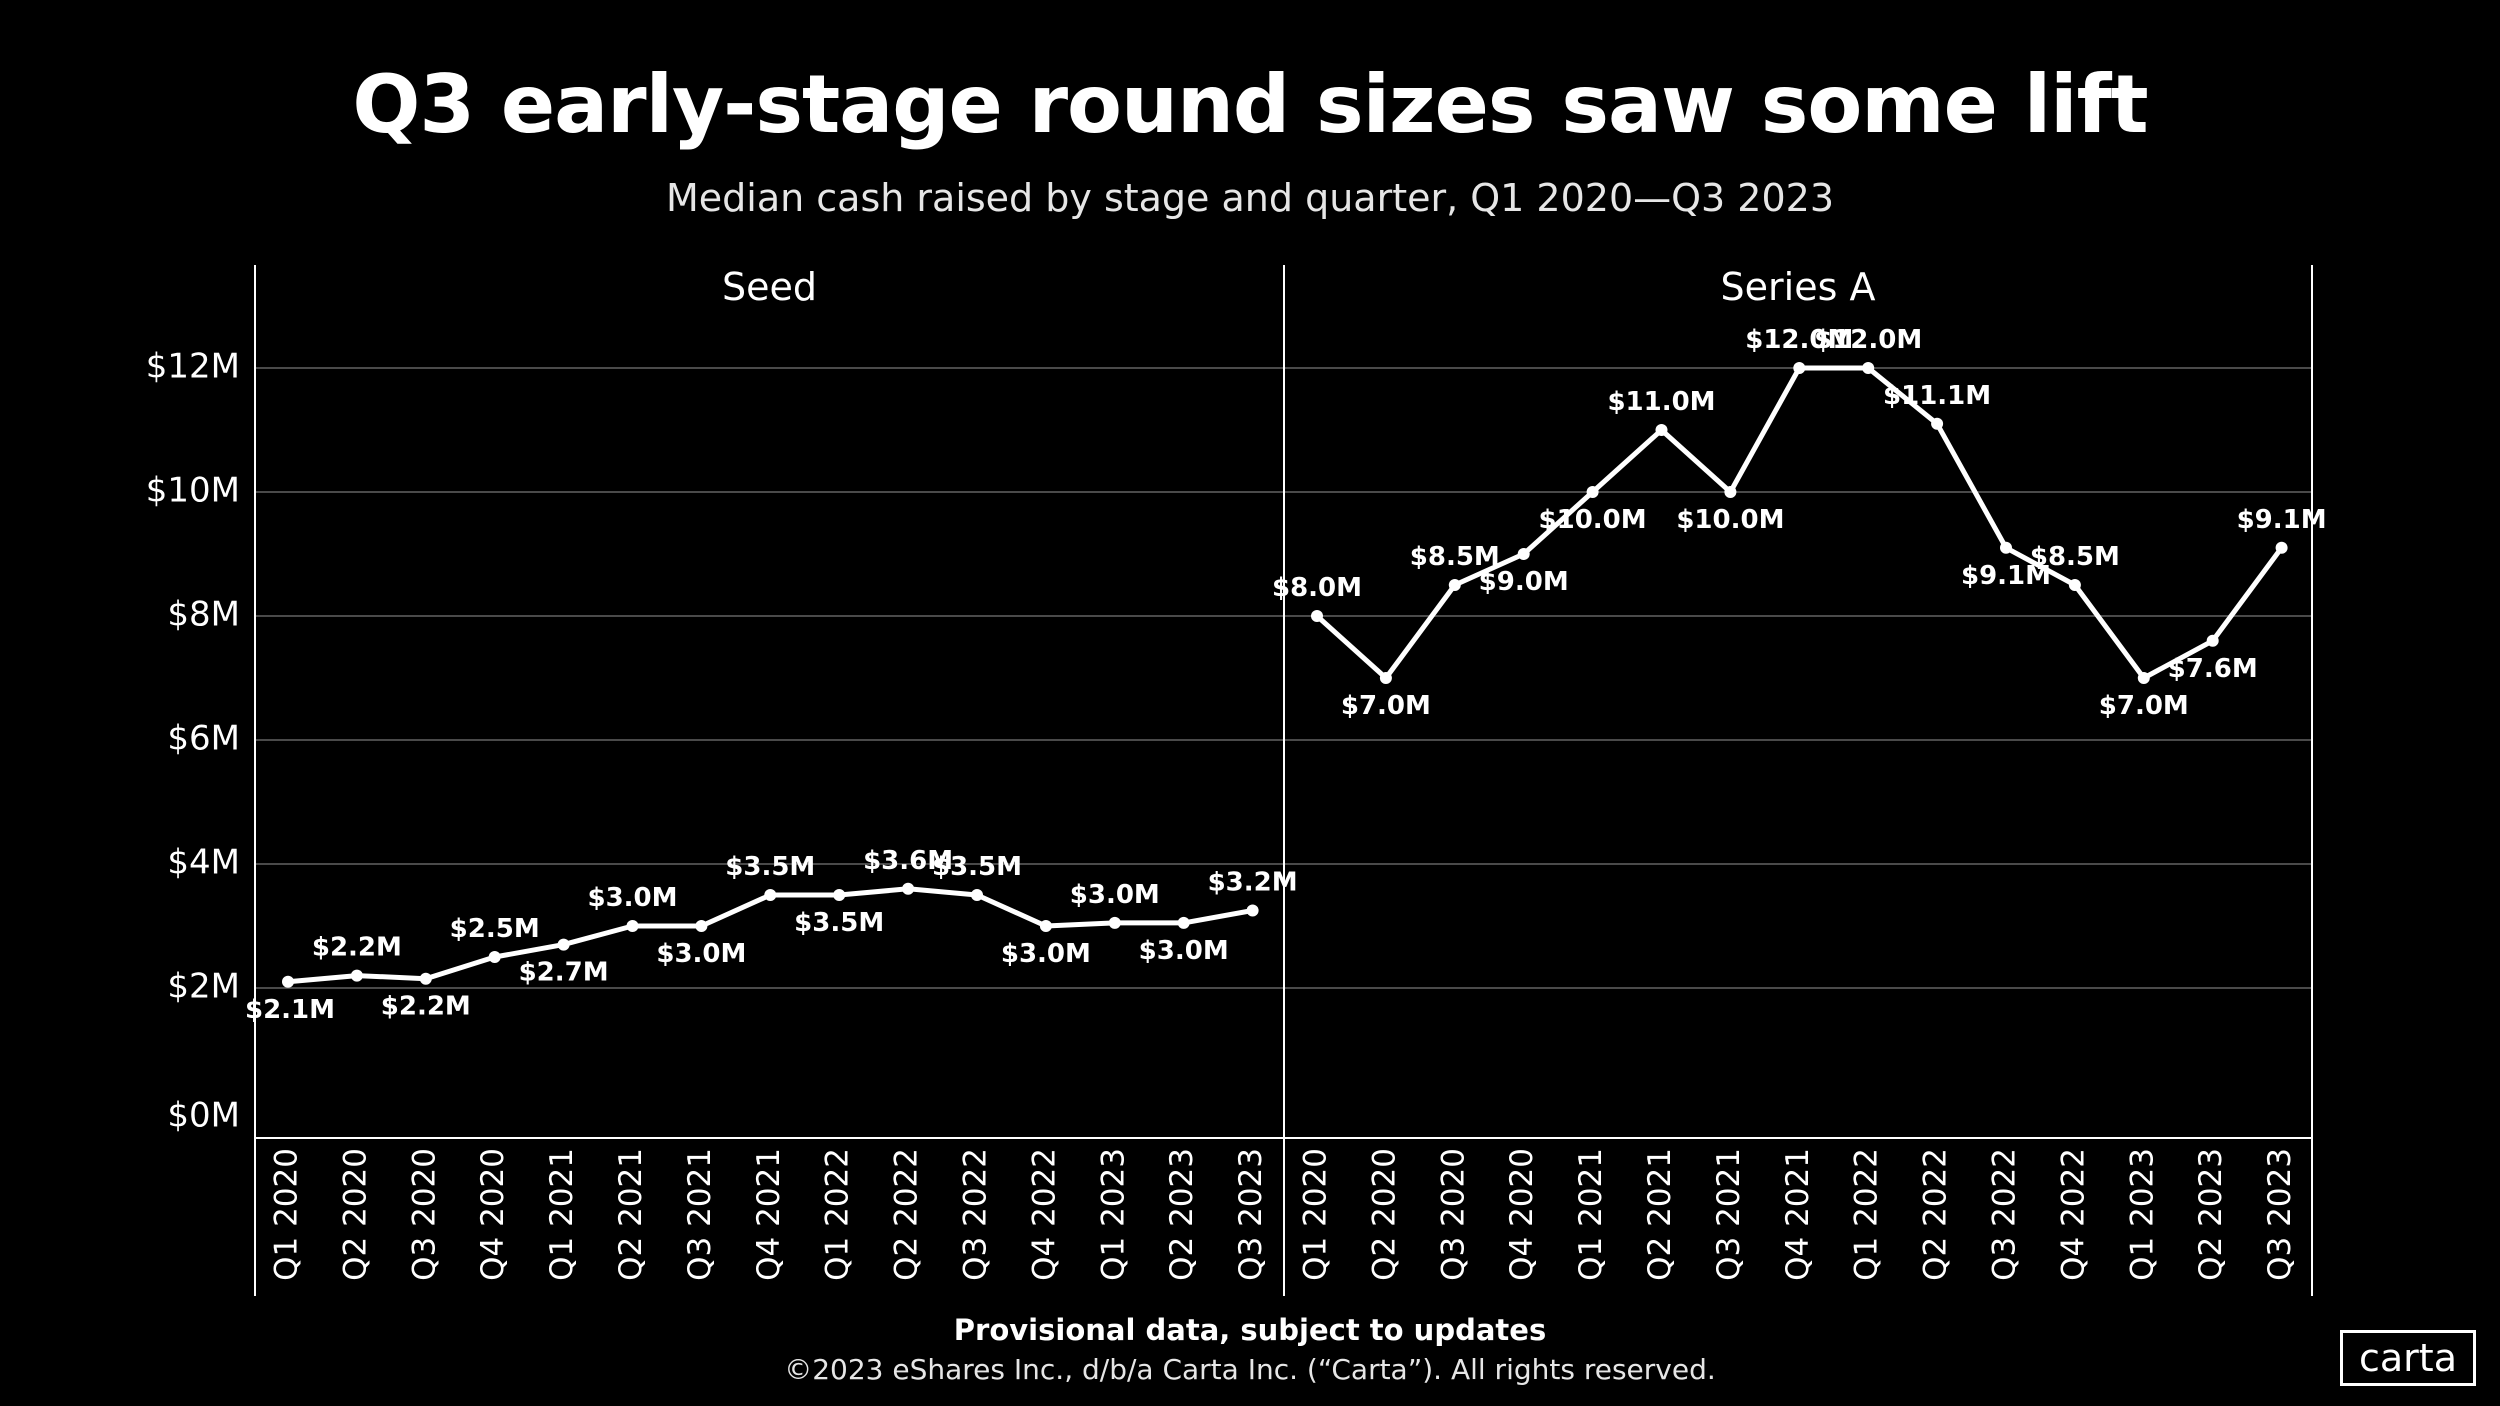  What do you see at coordinates (203, 987) in the screenshot?
I see `y-tick-label: $2M` at bounding box center [203, 987].